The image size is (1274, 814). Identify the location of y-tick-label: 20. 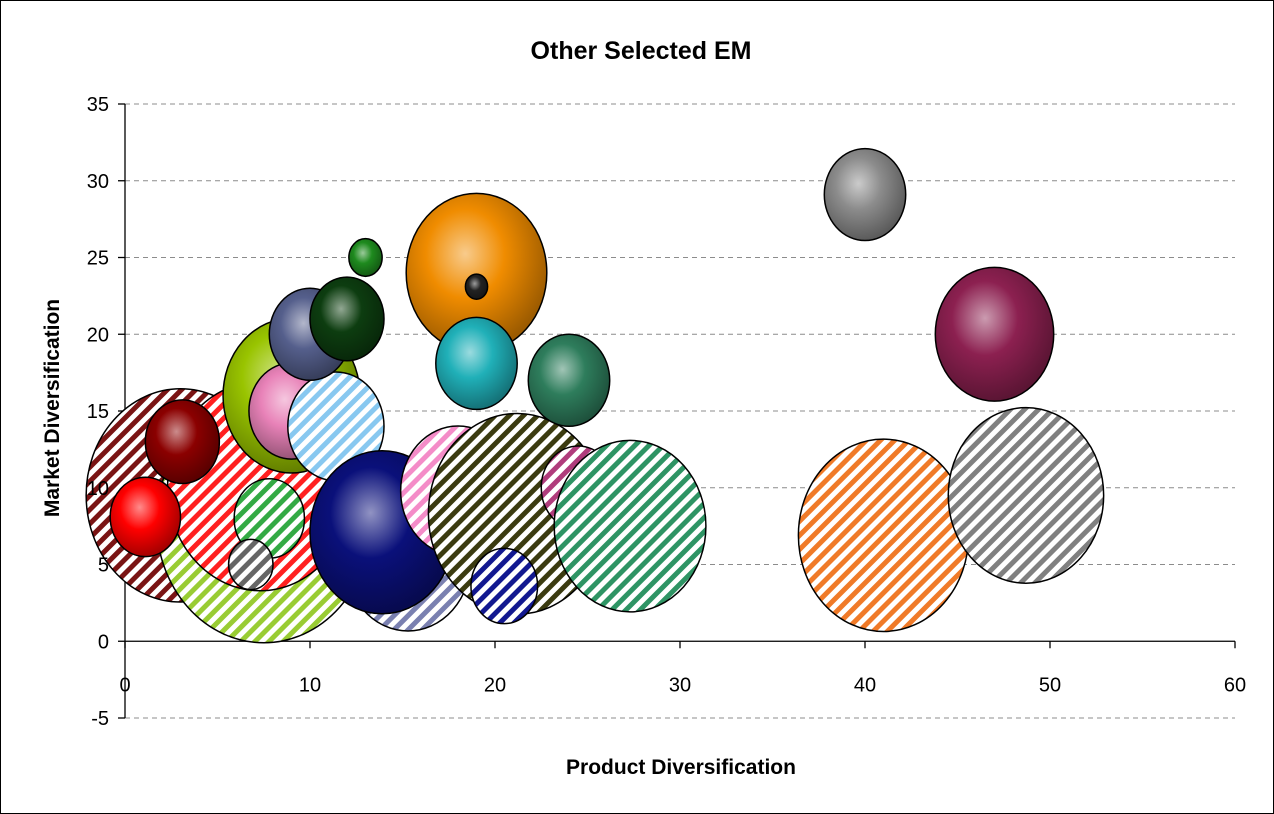
(98, 335).